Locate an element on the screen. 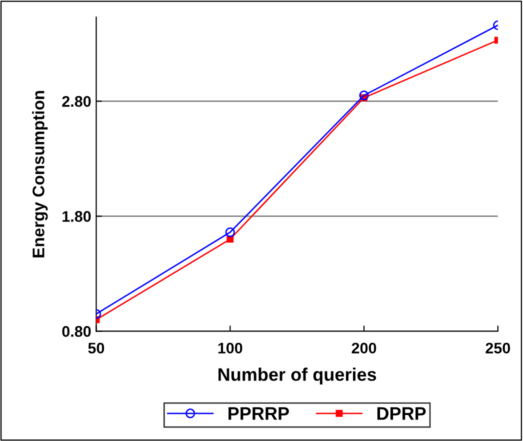  x-axis-title: Number of queries is located at coordinates (297, 376).